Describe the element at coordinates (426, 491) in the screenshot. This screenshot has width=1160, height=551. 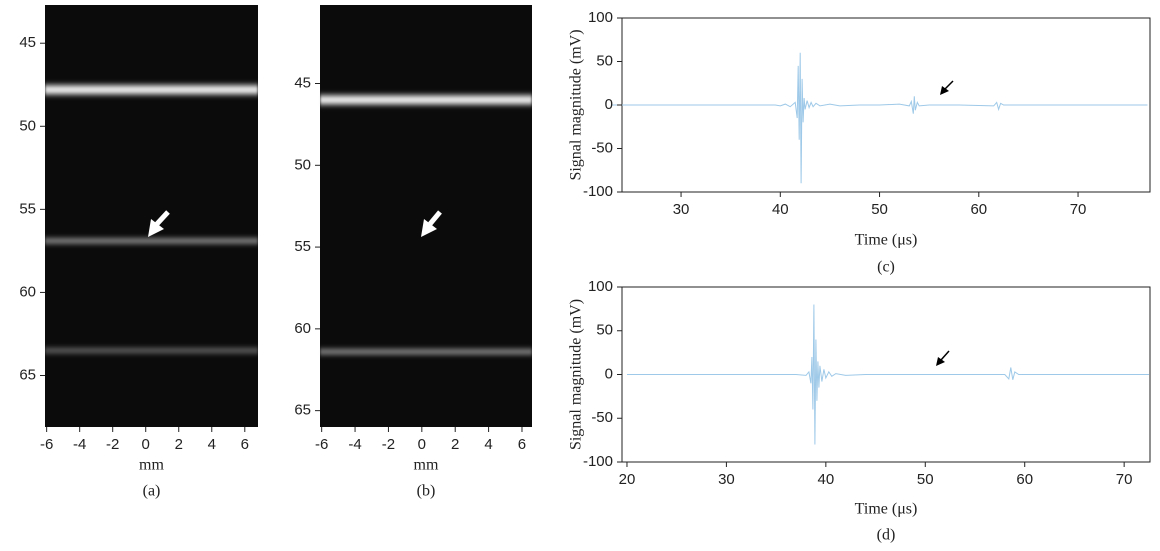
I see `panel-caption: (b)` at that location.